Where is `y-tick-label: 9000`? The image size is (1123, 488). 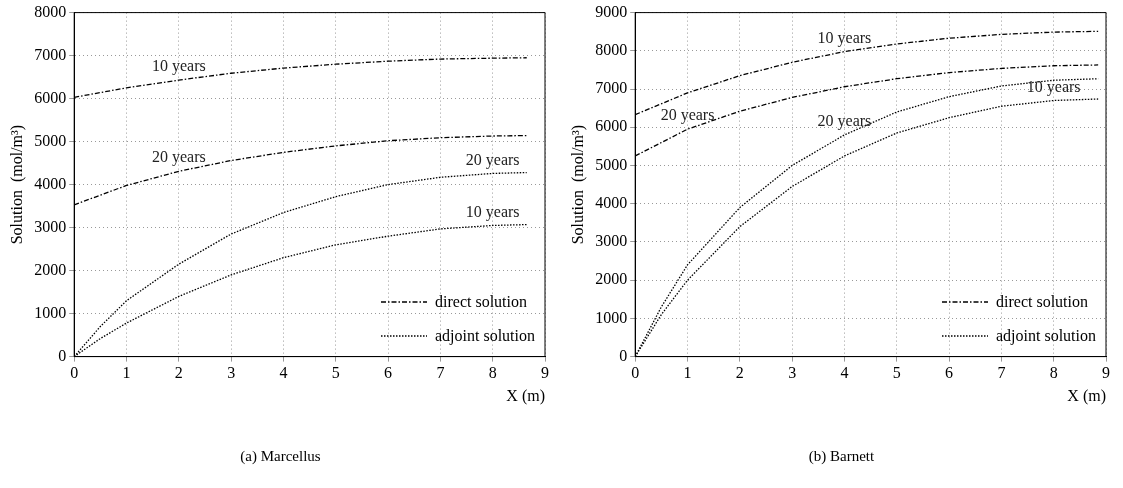
y-tick-label: 9000 is located at coordinates (611, 11).